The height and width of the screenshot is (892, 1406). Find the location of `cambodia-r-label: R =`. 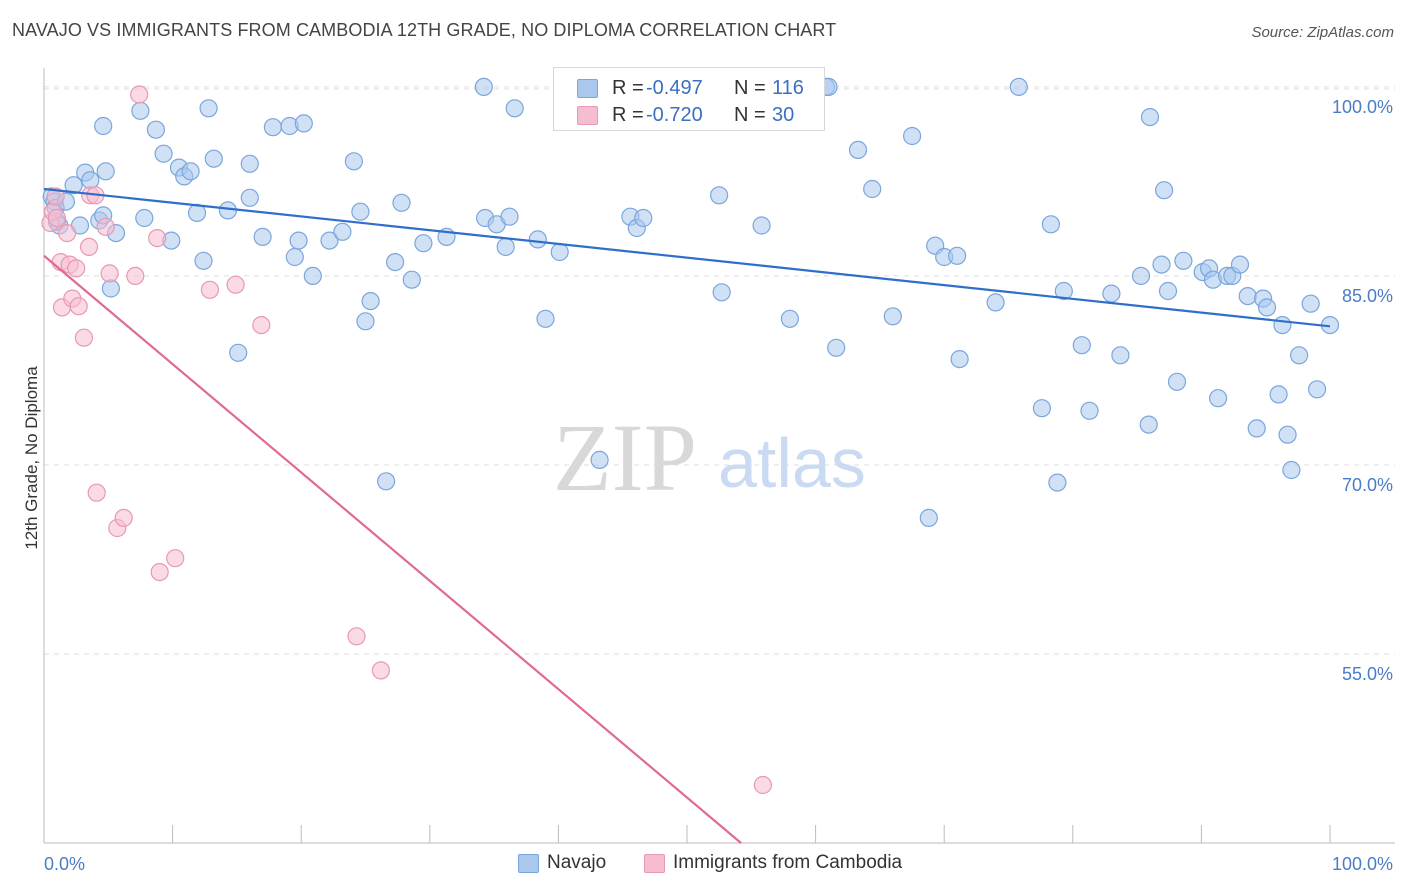

cambodia-r-label: R = is located at coordinates (628, 115).